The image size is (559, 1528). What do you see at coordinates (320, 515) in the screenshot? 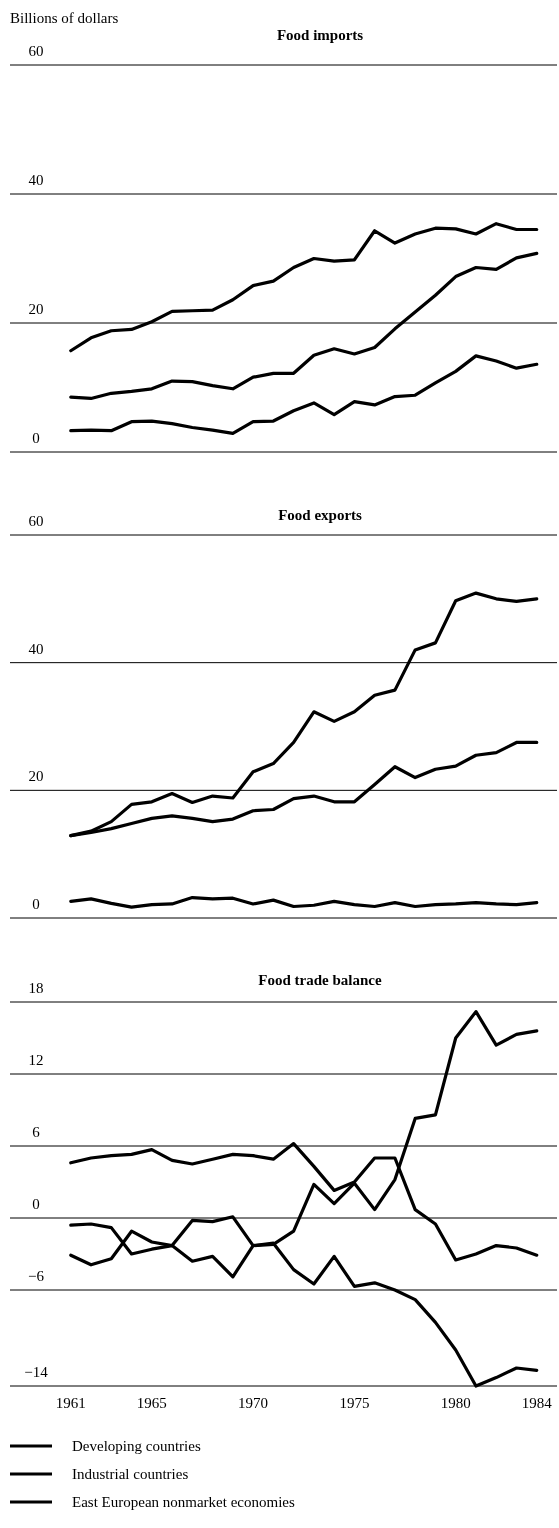
I see `chart-title: Food exports` at bounding box center [320, 515].